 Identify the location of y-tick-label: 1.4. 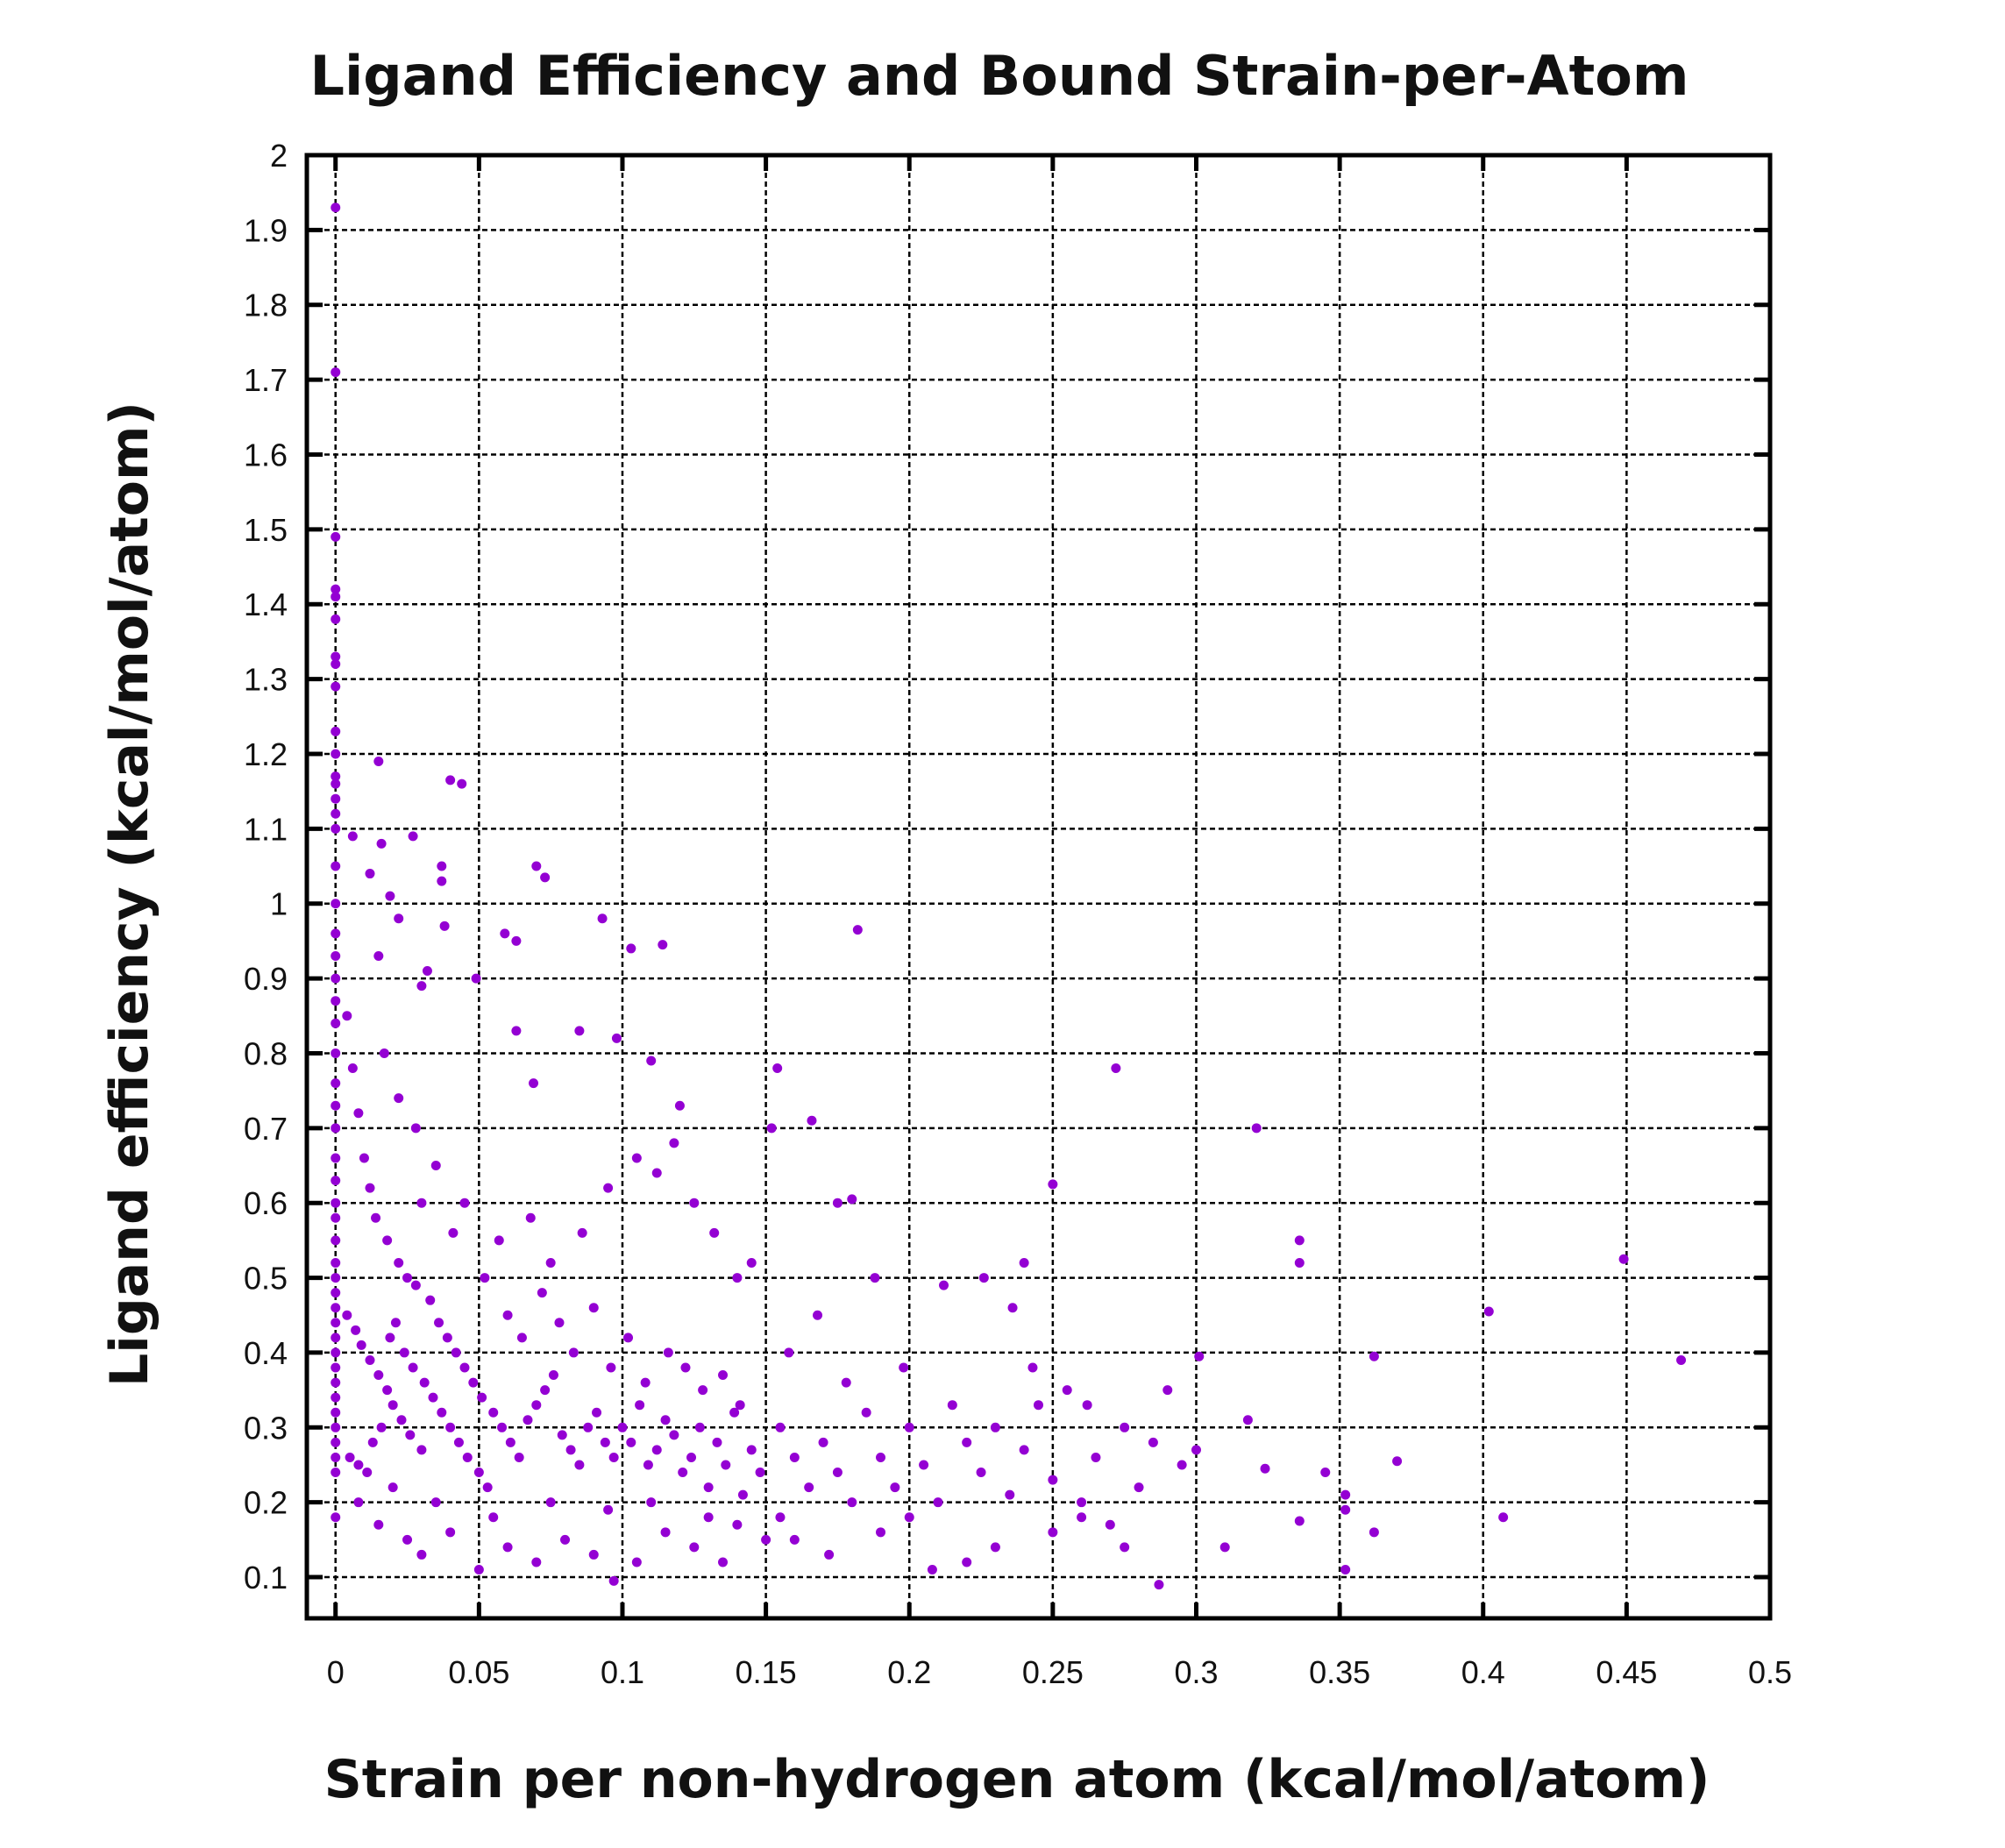
(266, 604).